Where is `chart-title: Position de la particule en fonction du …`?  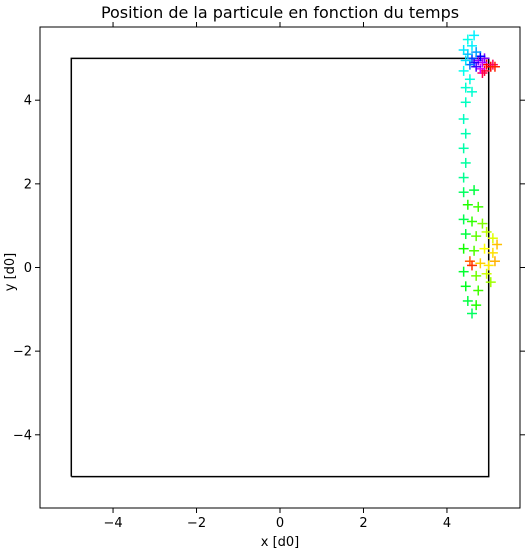
chart-title: Position de la particule en fonction du … is located at coordinates (280, 12).